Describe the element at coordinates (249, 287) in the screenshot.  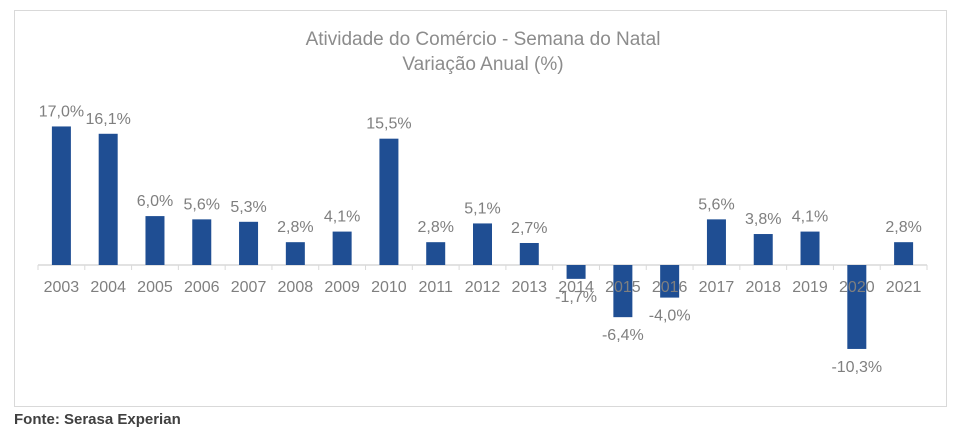
I see `x-tick-label: 2007` at that location.